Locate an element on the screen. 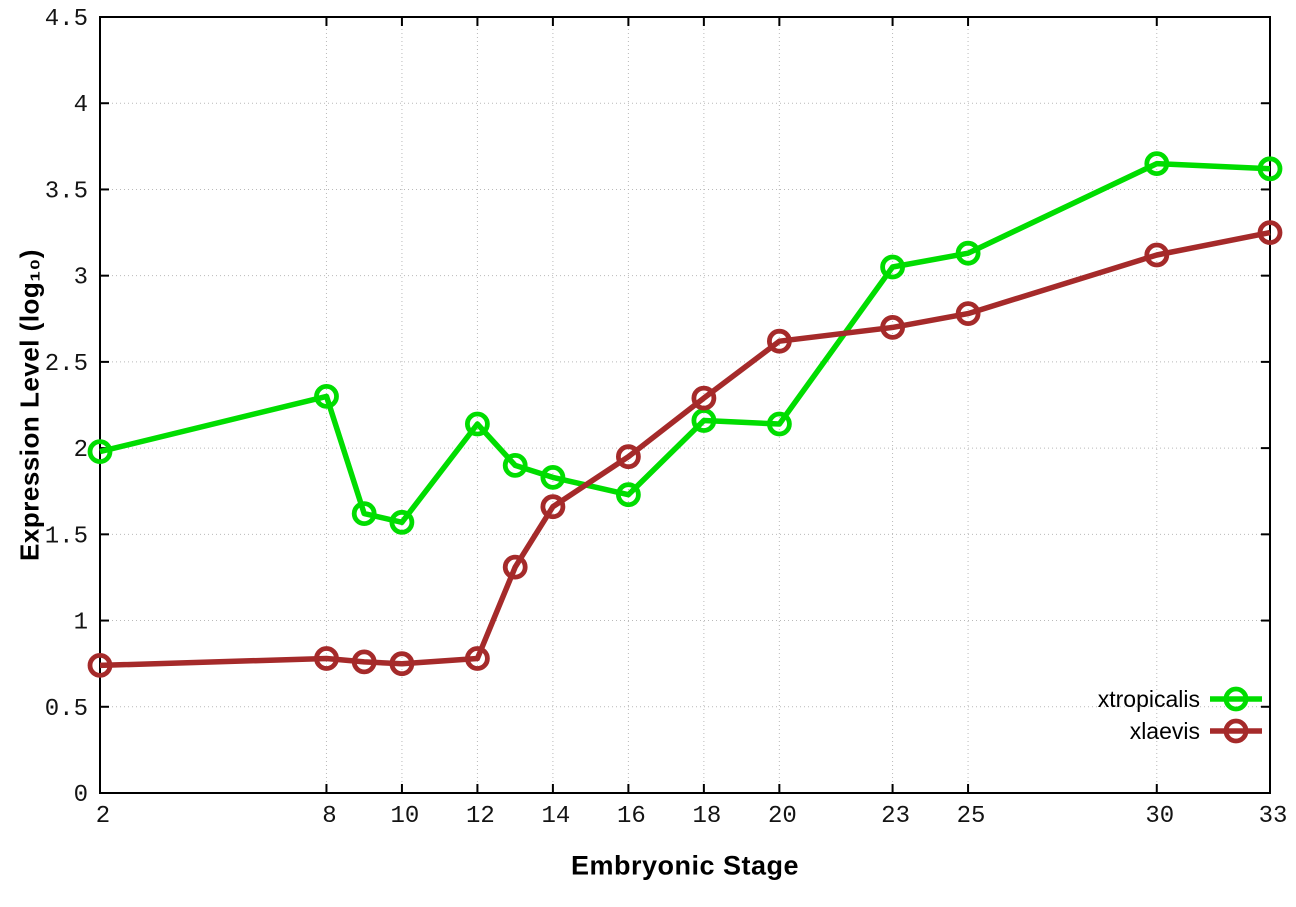 This screenshot has width=1296, height=907. x-tick-label: 23 is located at coordinates (895, 816).